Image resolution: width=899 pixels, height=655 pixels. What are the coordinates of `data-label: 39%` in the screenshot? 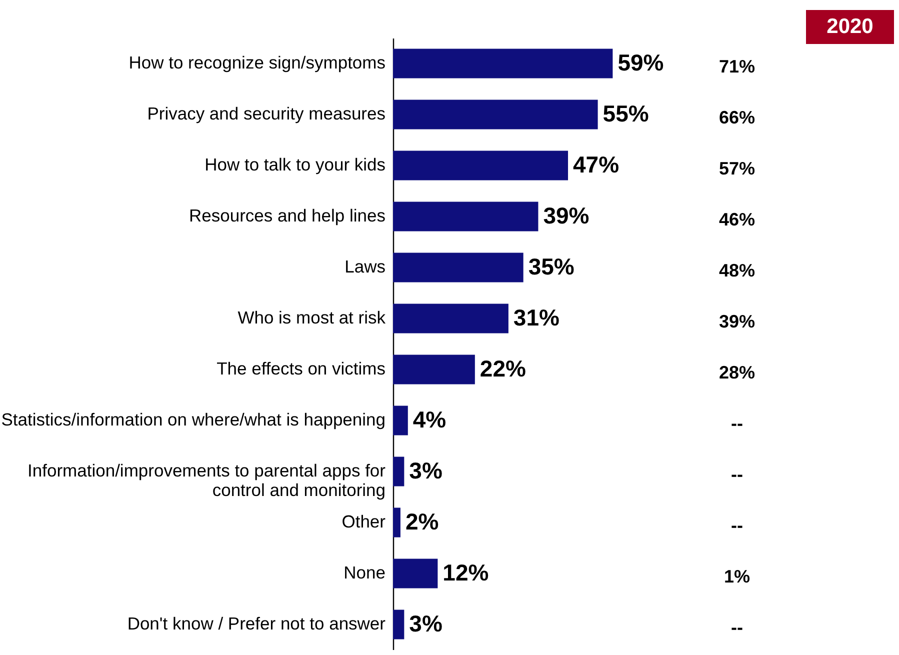 It's located at (566, 215).